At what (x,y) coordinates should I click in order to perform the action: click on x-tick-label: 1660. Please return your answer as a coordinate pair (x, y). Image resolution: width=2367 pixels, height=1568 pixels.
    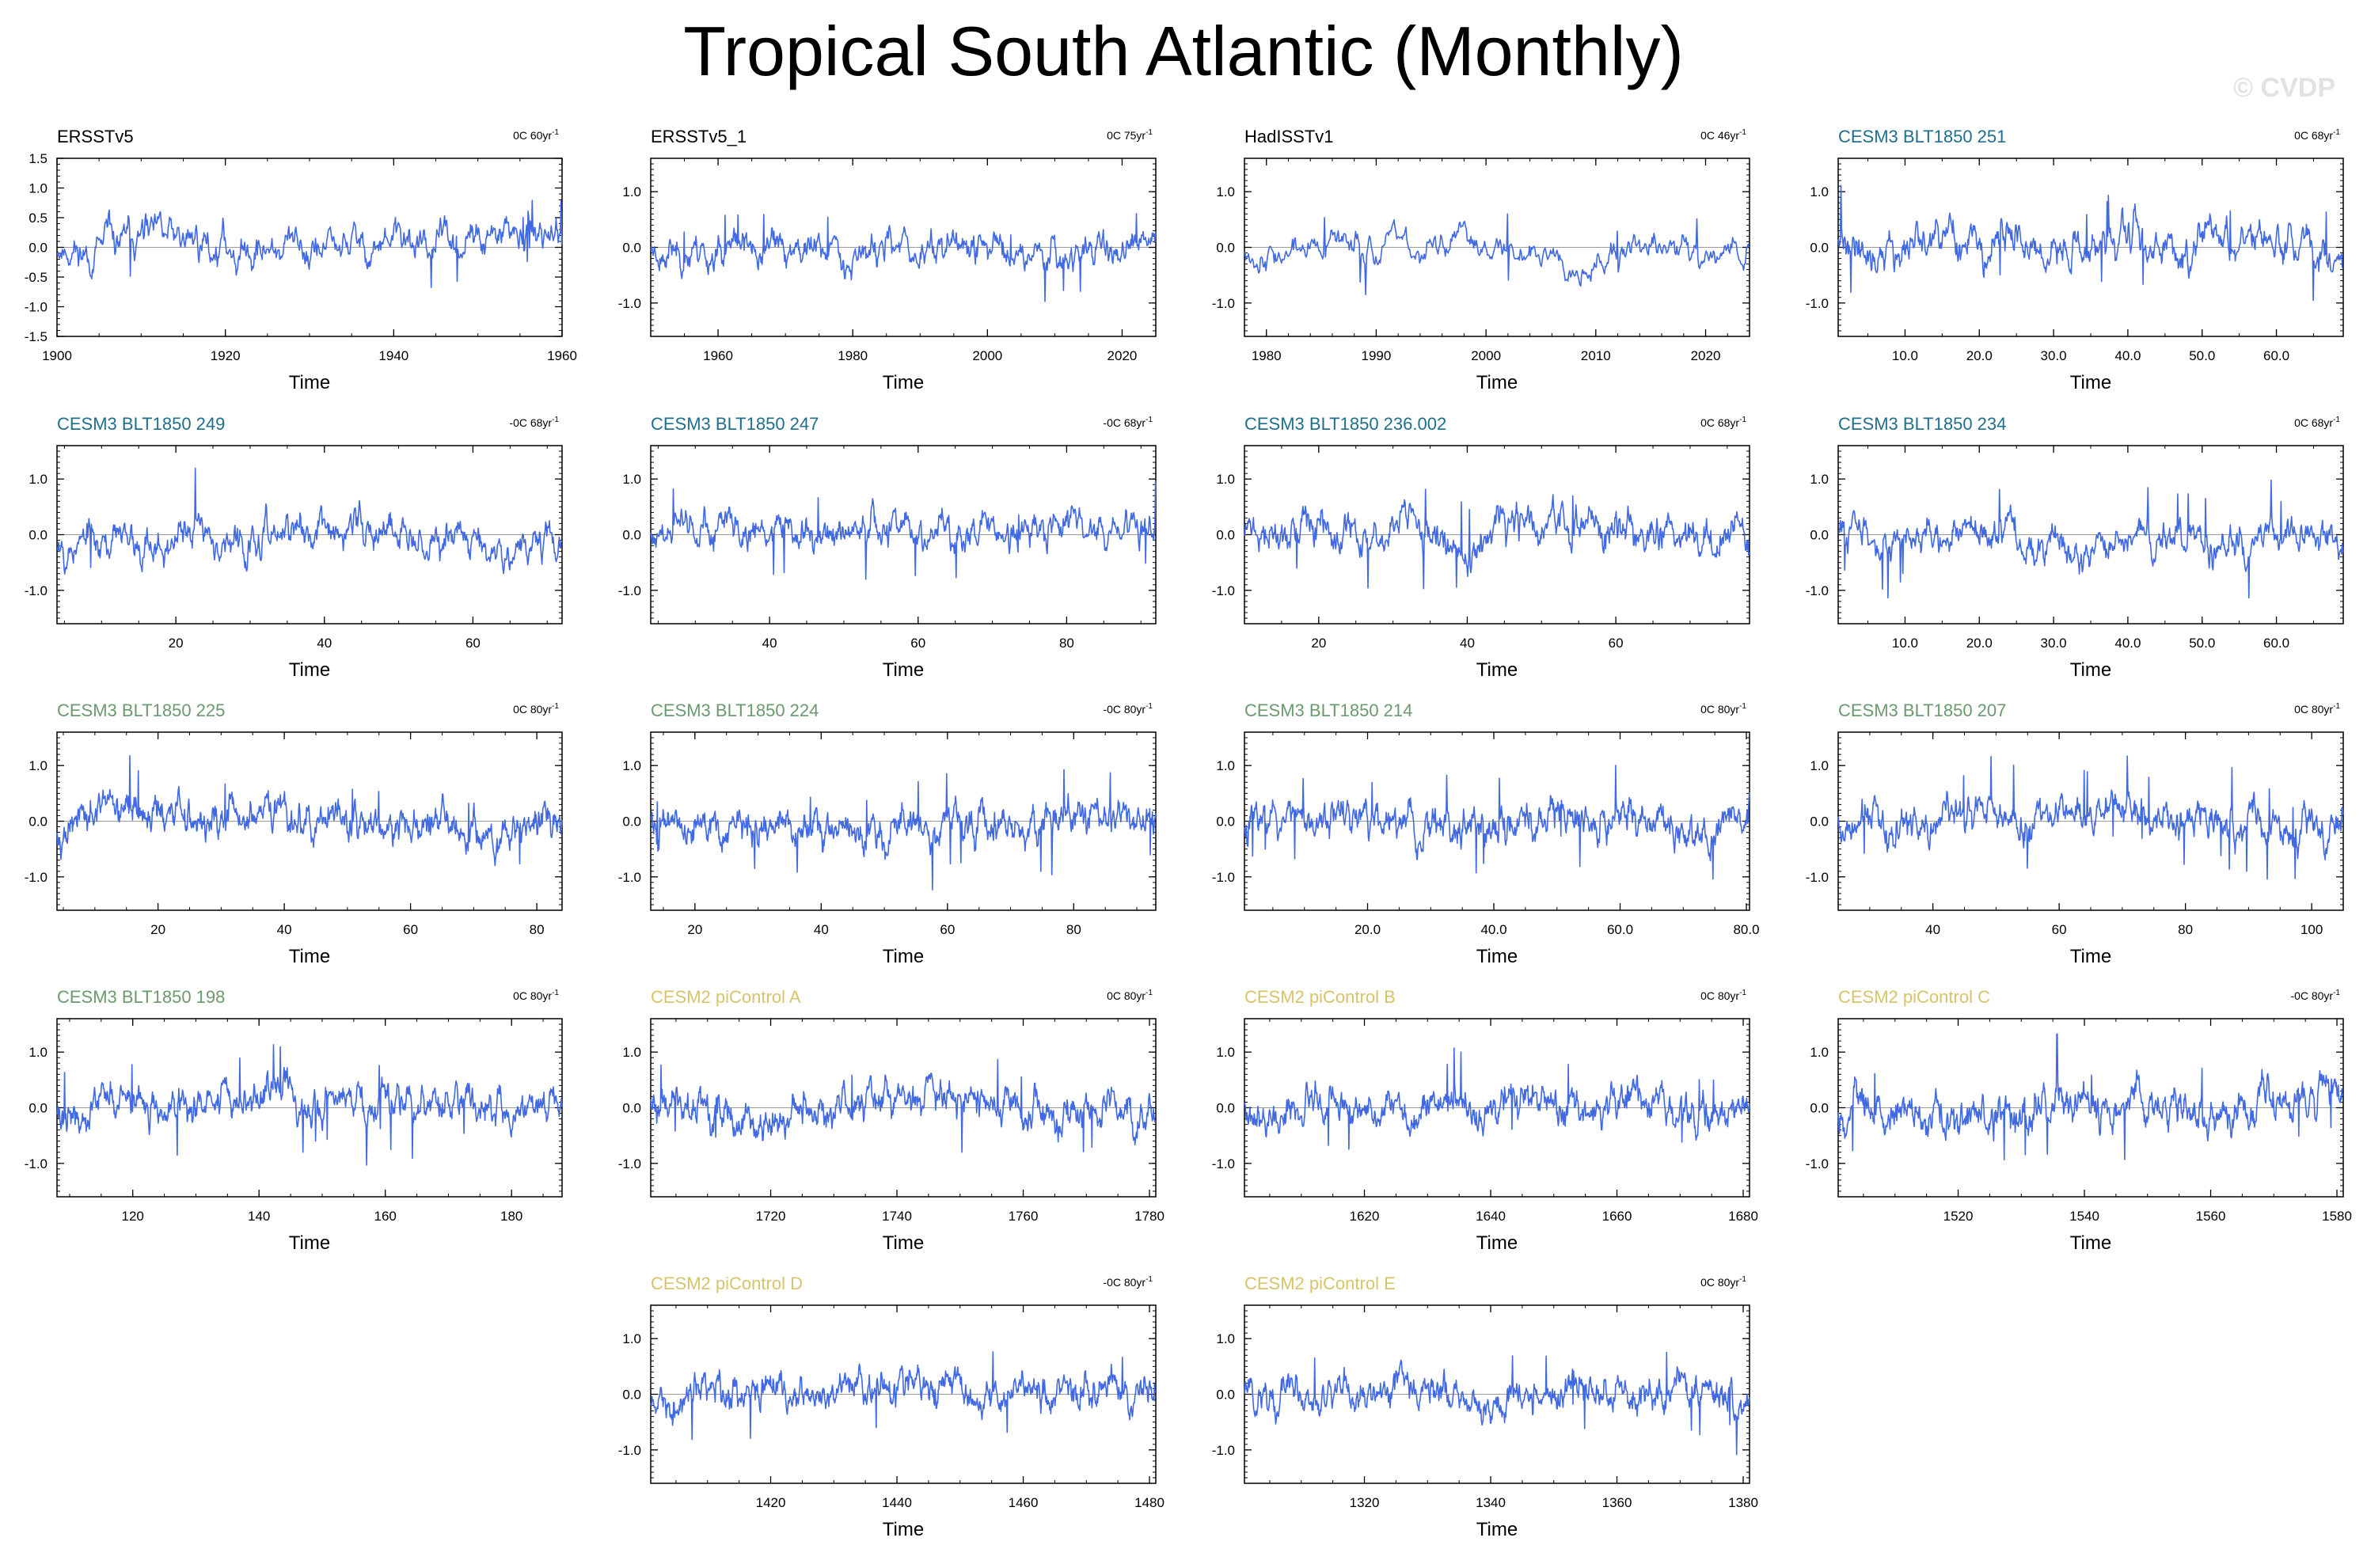
    Looking at the image, I should click on (1617, 1216).